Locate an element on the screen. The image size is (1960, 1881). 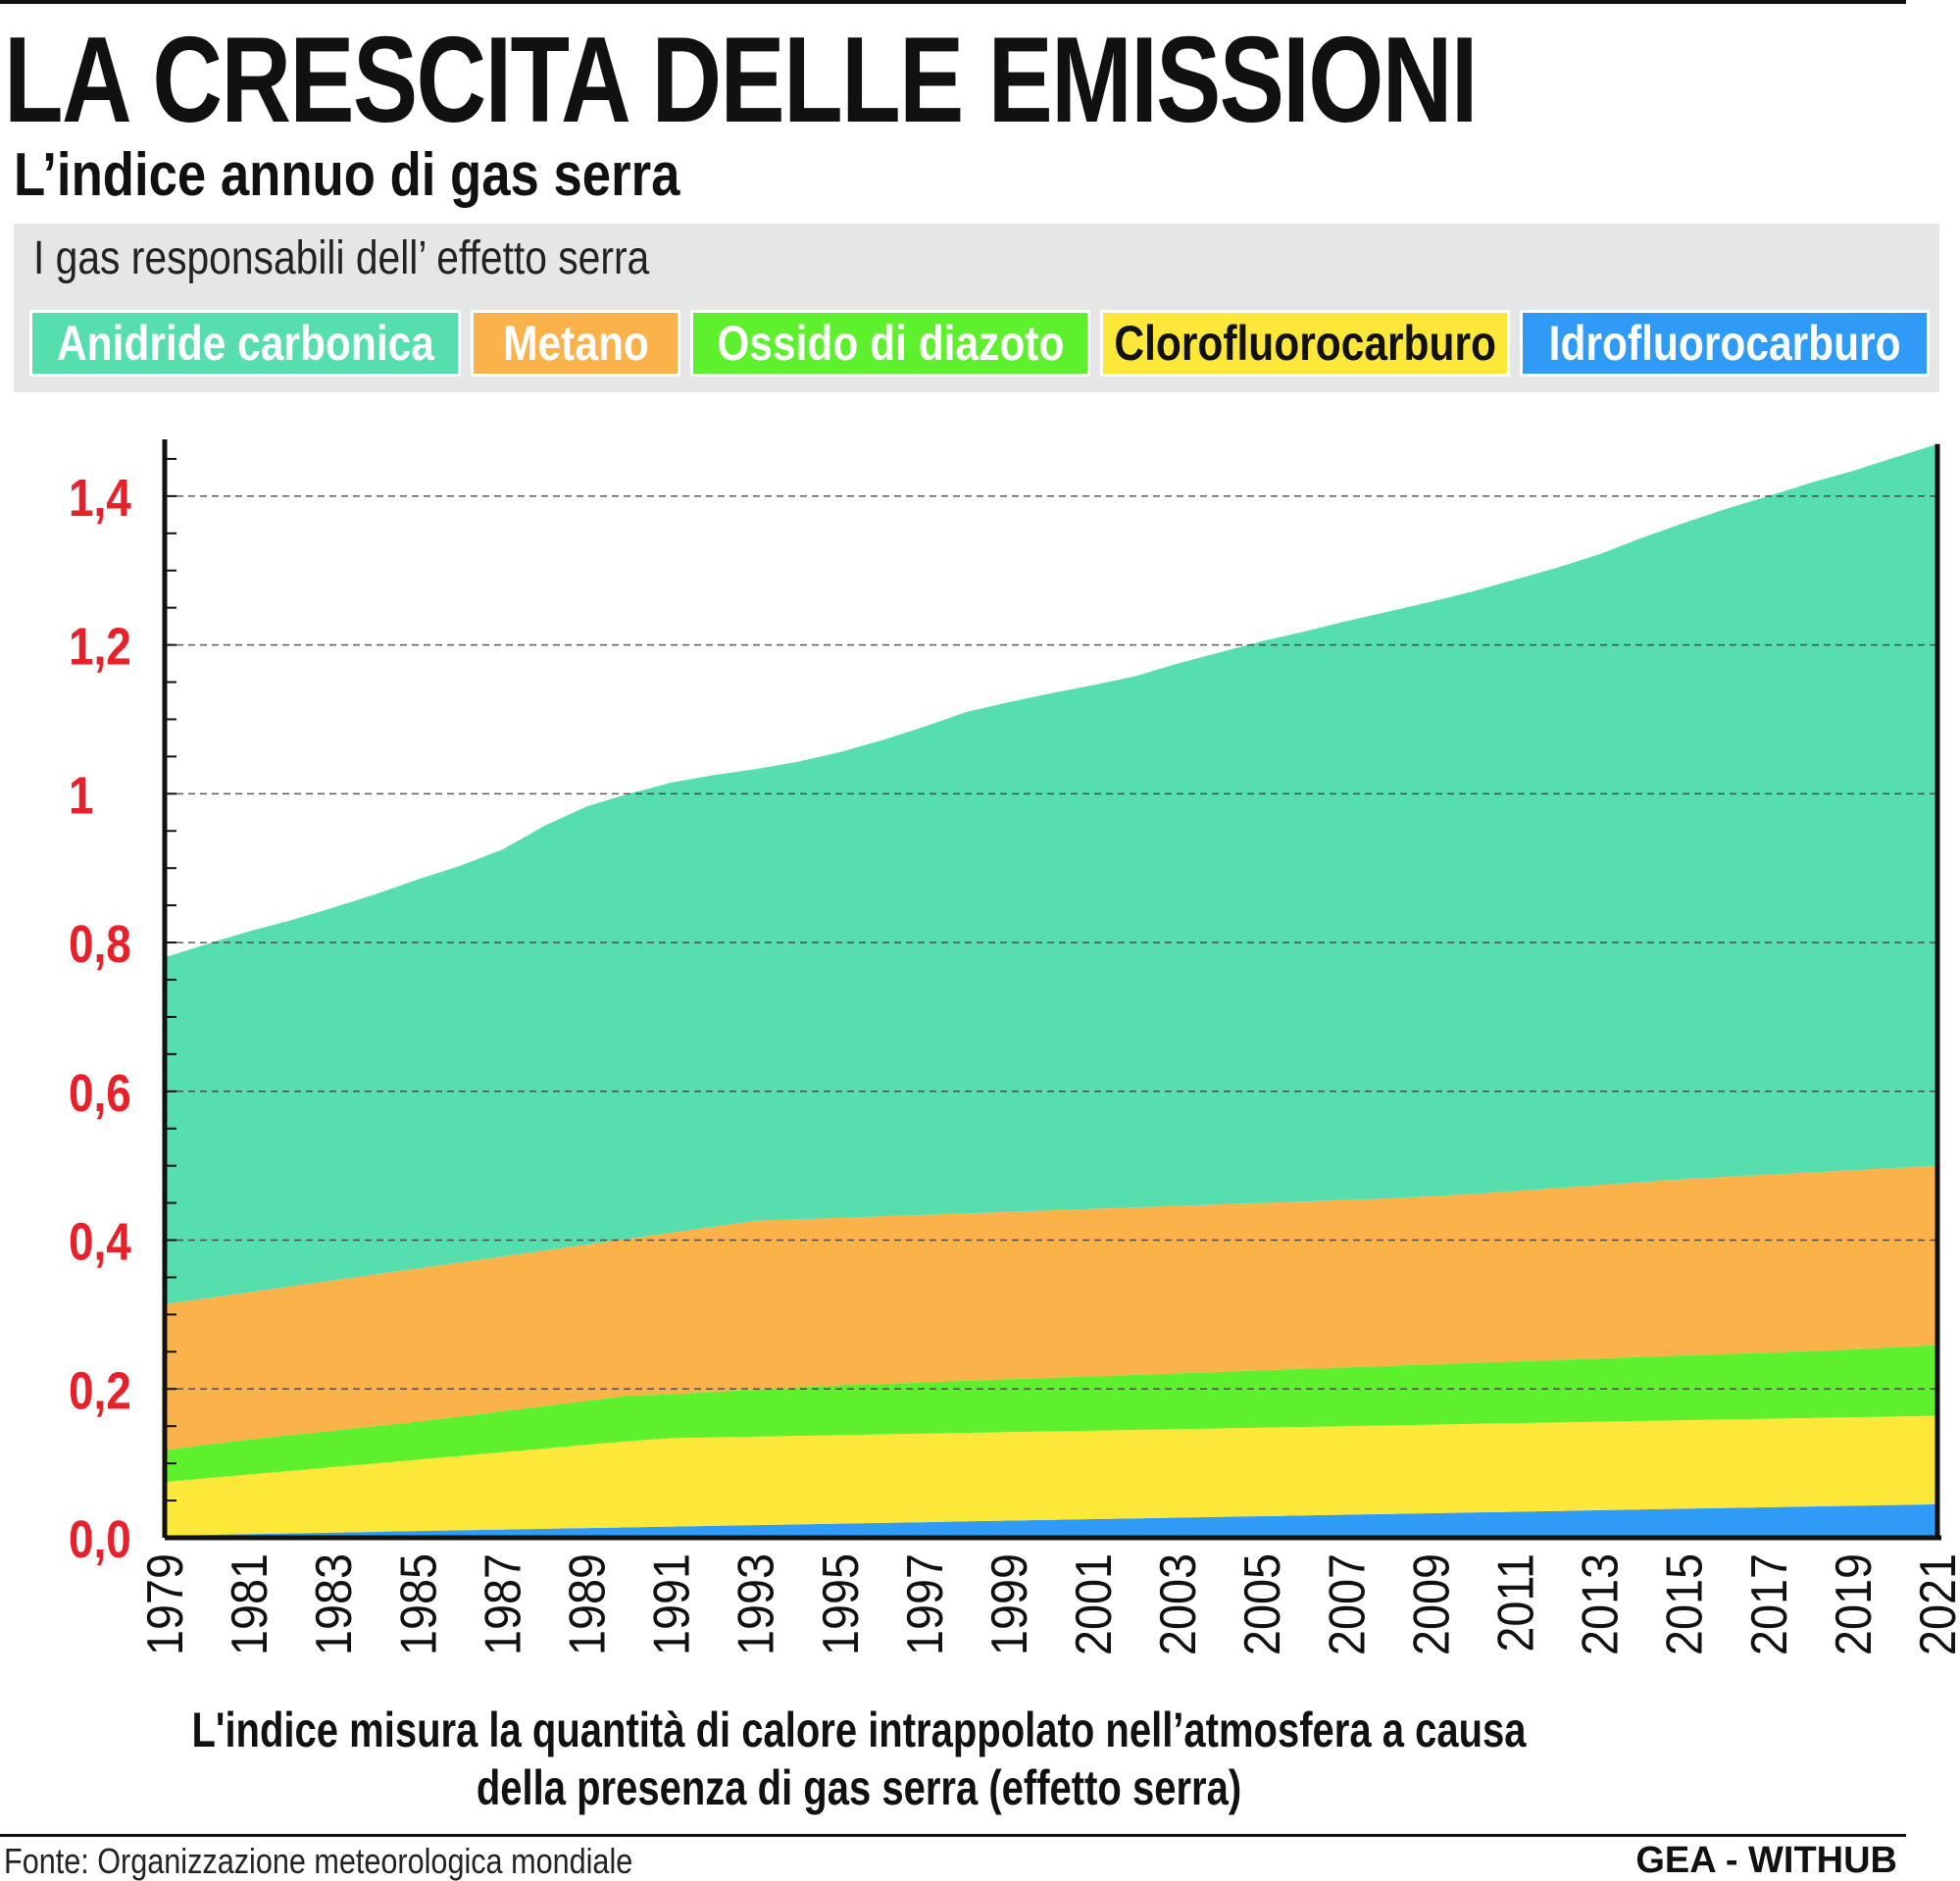
bottom-rule is located at coordinates (953, 1835).